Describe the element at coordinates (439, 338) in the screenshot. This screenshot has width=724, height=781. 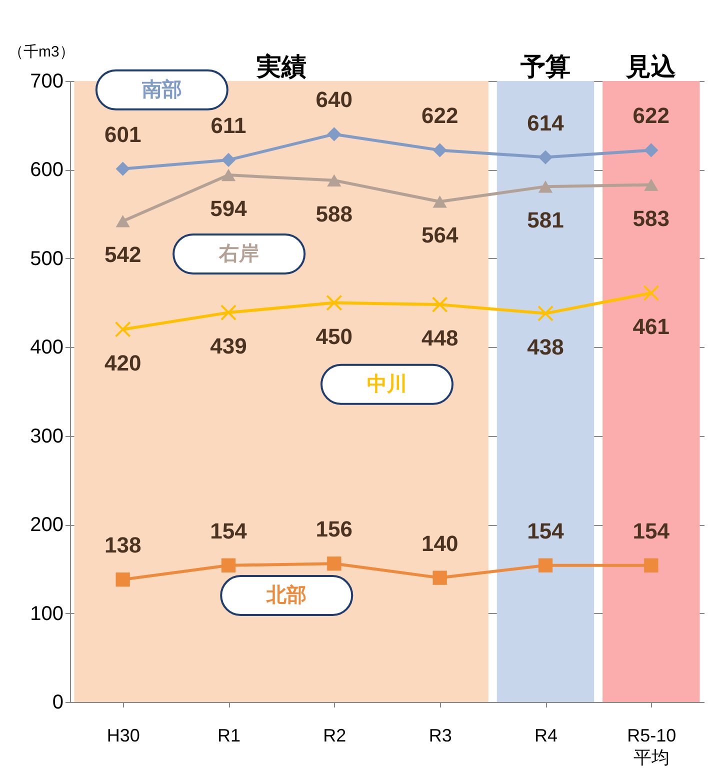
I see `data-label: 448` at that location.